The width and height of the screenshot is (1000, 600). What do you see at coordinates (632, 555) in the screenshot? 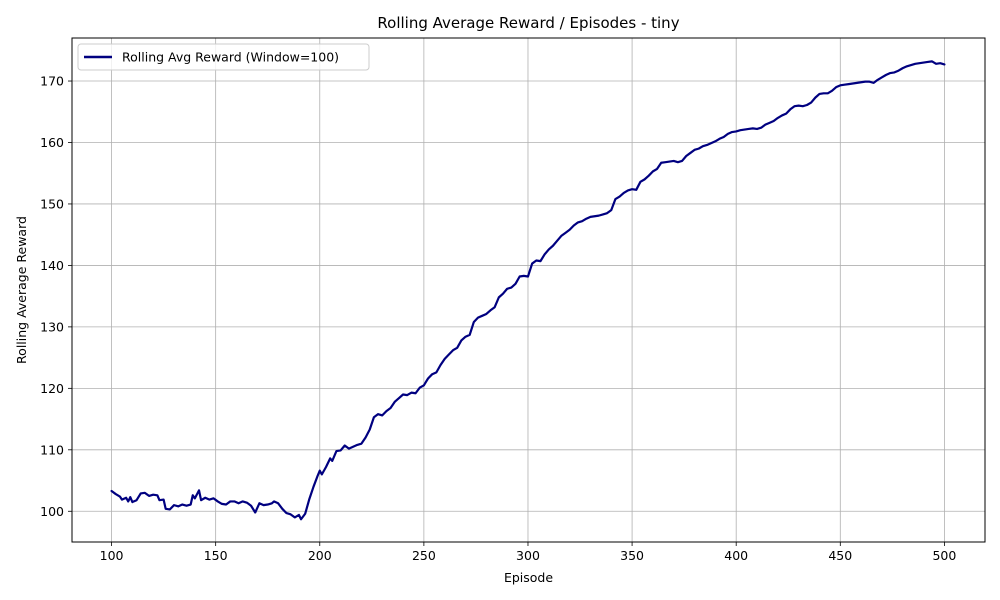
I see `x-tick-label: 350` at bounding box center [632, 555].